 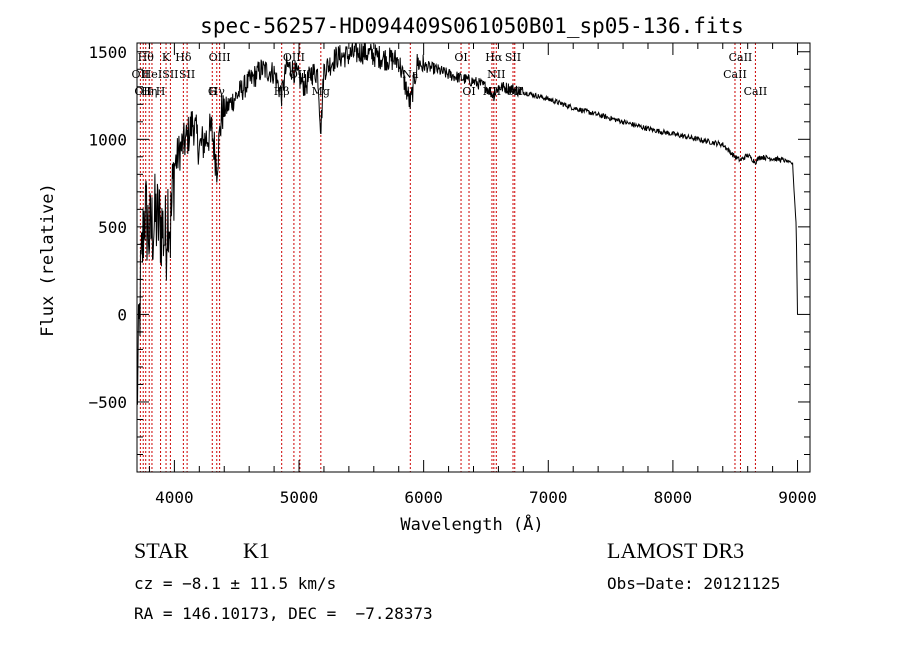 What do you see at coordinates (161, 91) in the screenshot?
I see `line-marker-label: H` at bounding box center [161, 91].